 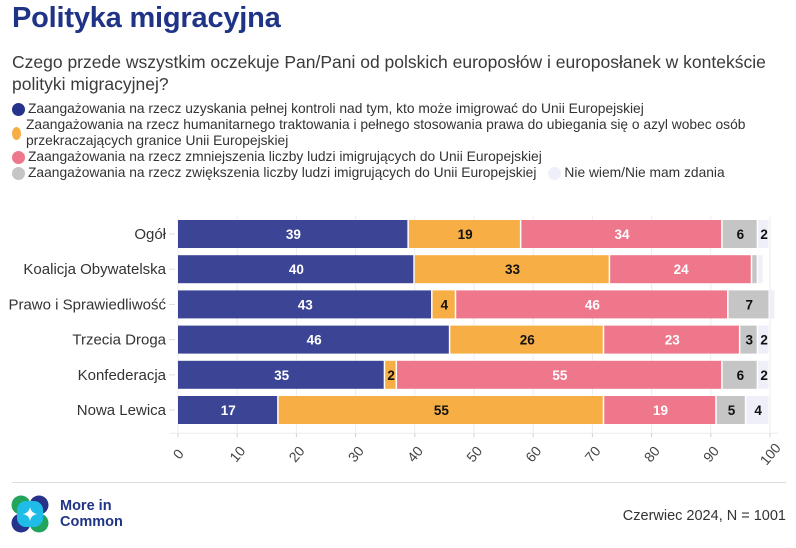 What do you see at coordinates (296, 454) in the screenshot?
I see `x-tick-label: 20` at bounding box center [296, 454].